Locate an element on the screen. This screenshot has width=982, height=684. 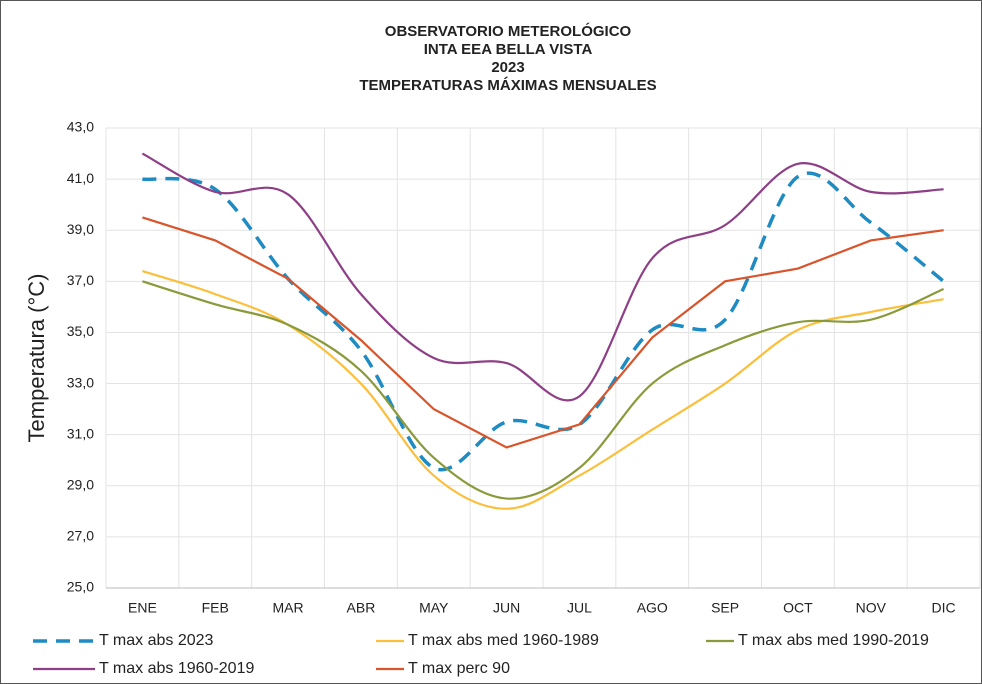
y-tick-label: 35,0 is located at coordinates (80, 331).